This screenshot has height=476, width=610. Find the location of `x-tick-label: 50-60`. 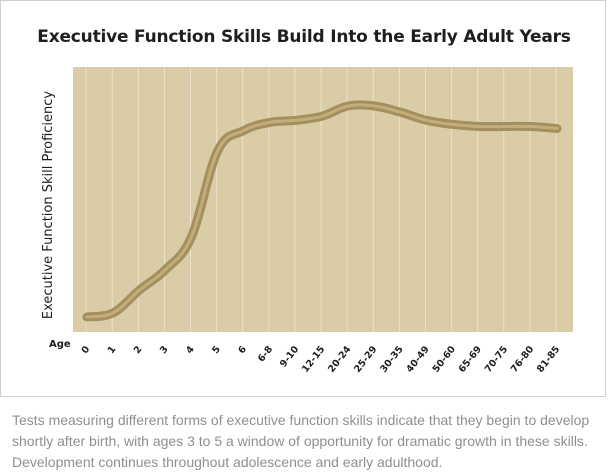

x-tick-label: 50-60 is located at coordinates (445, 359).